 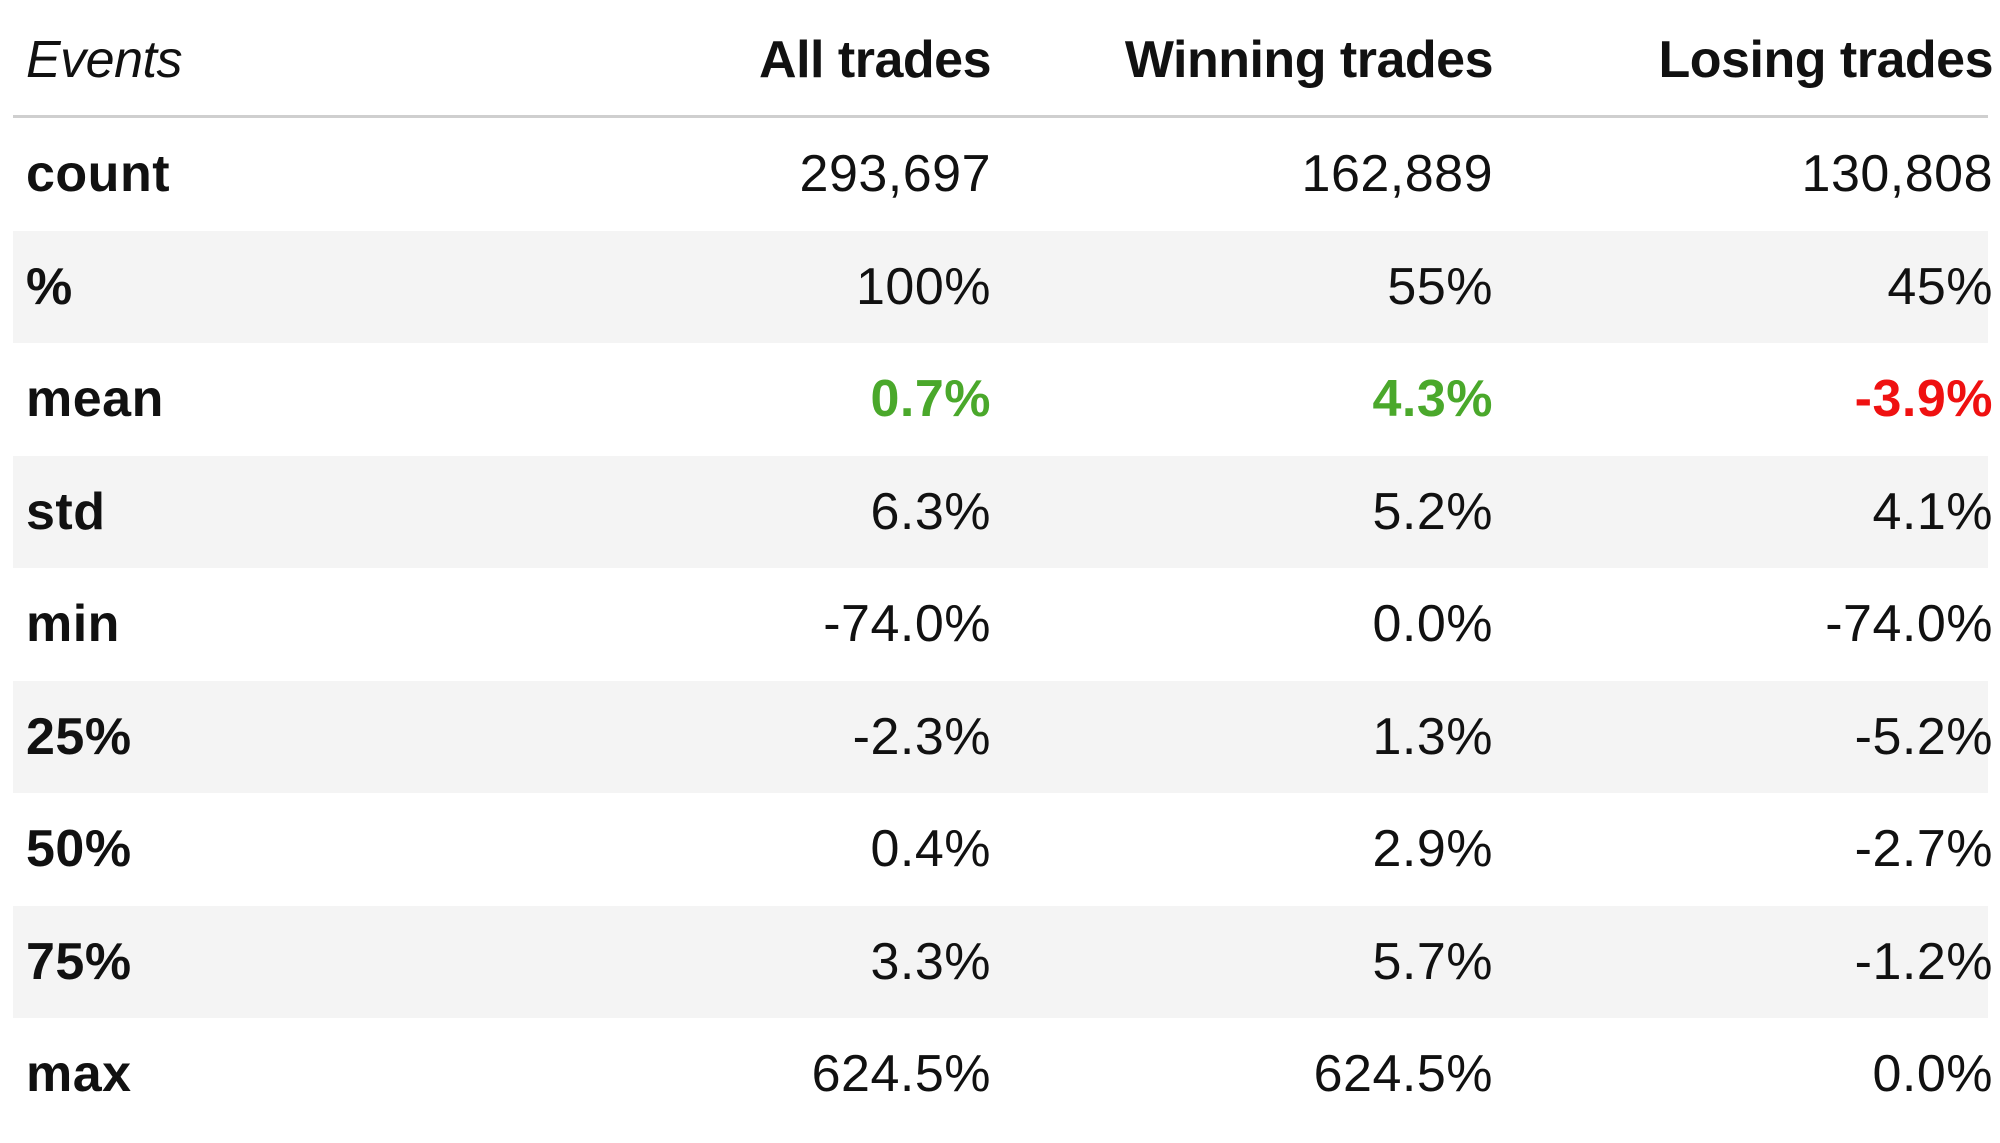 What do you see at coordinates (1432, 624) in the screenshot?
I see `cell-winning-trades: 0.0%` at bounding box center [1432, 624].